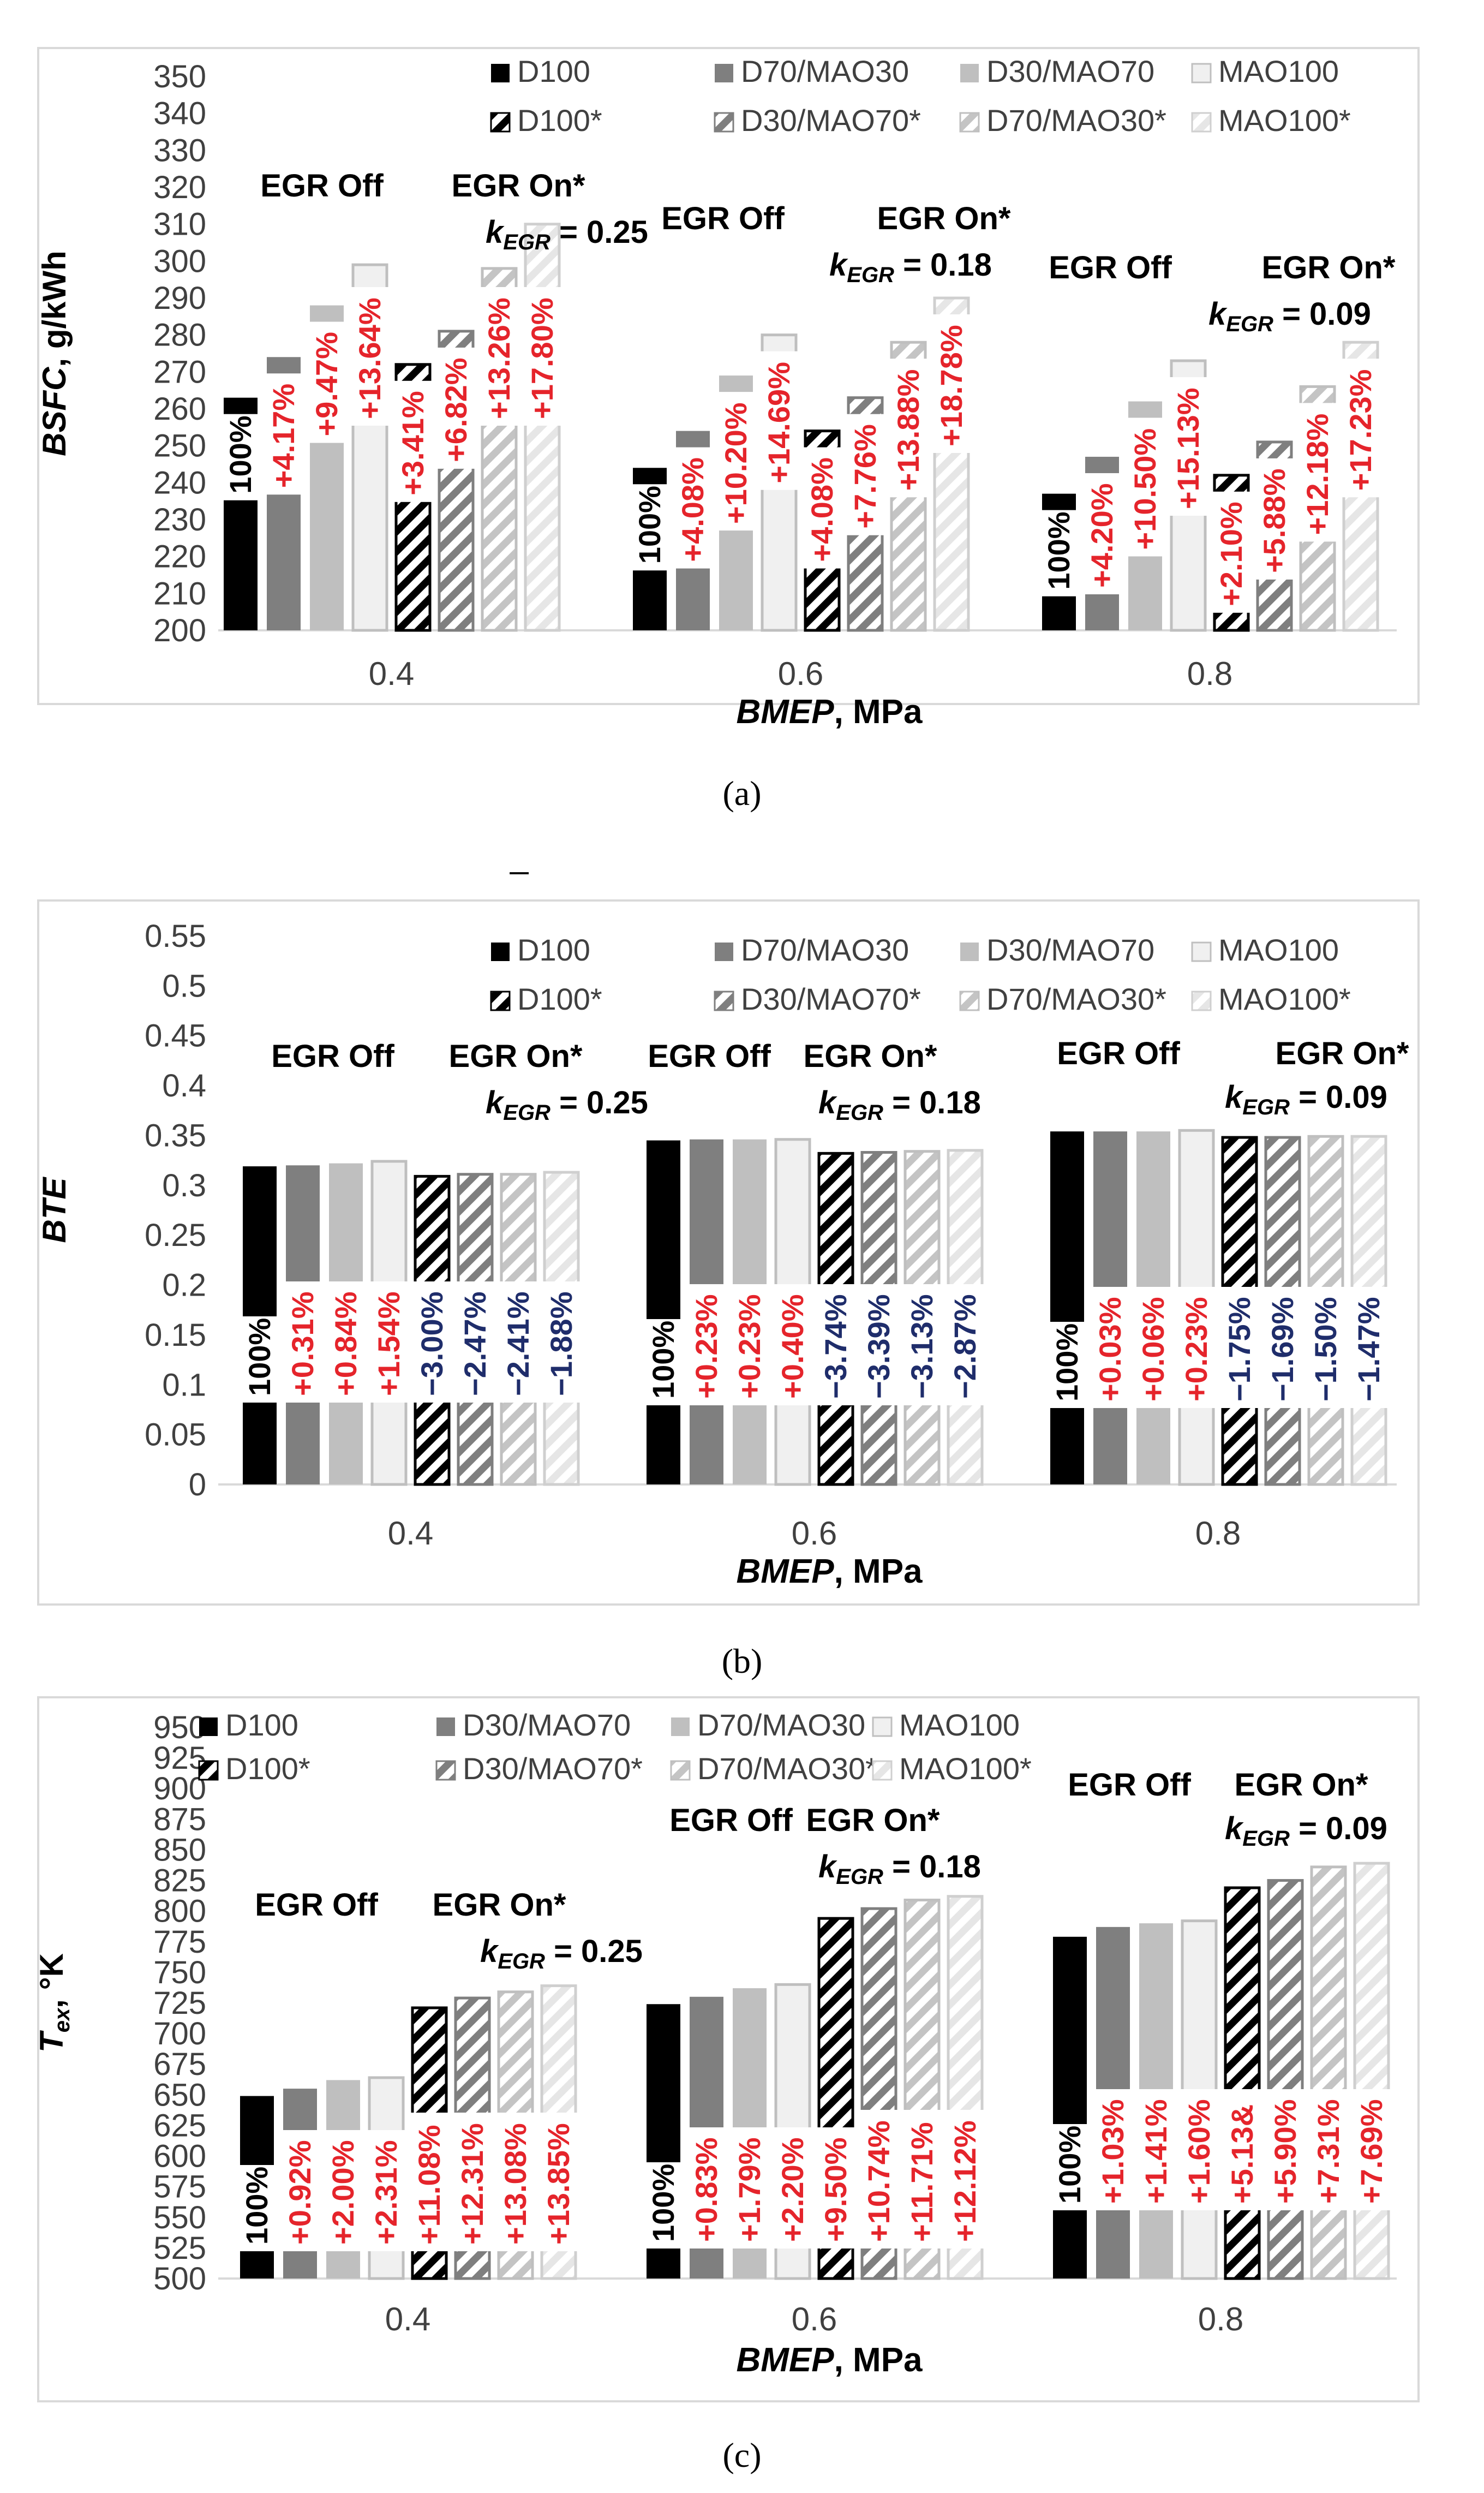 The image size is (1484, 2493). What do you see at coordinates (386, 2192) in the screenshot?
I see `data-label: +2.31%` at bounding box center [386, 2192].